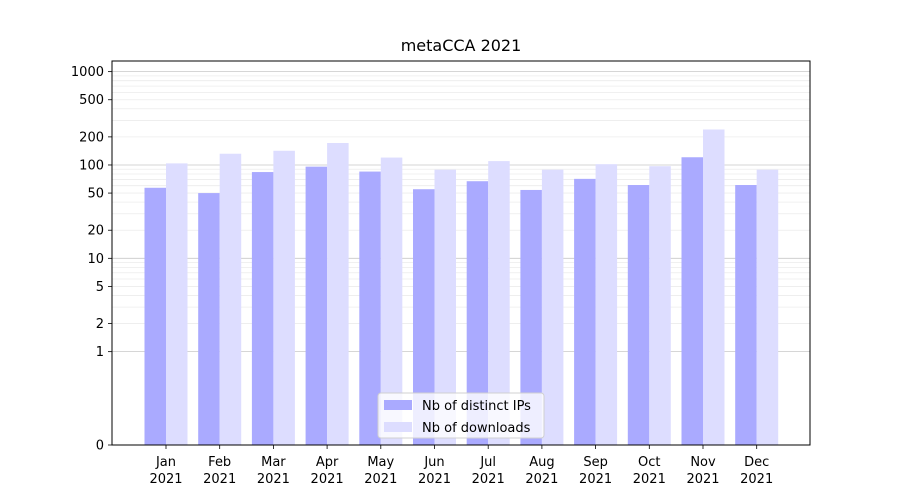 The height and width of the screenshot is (504, 900). I want to click on y-tick-label: 100, so click(91, 165).